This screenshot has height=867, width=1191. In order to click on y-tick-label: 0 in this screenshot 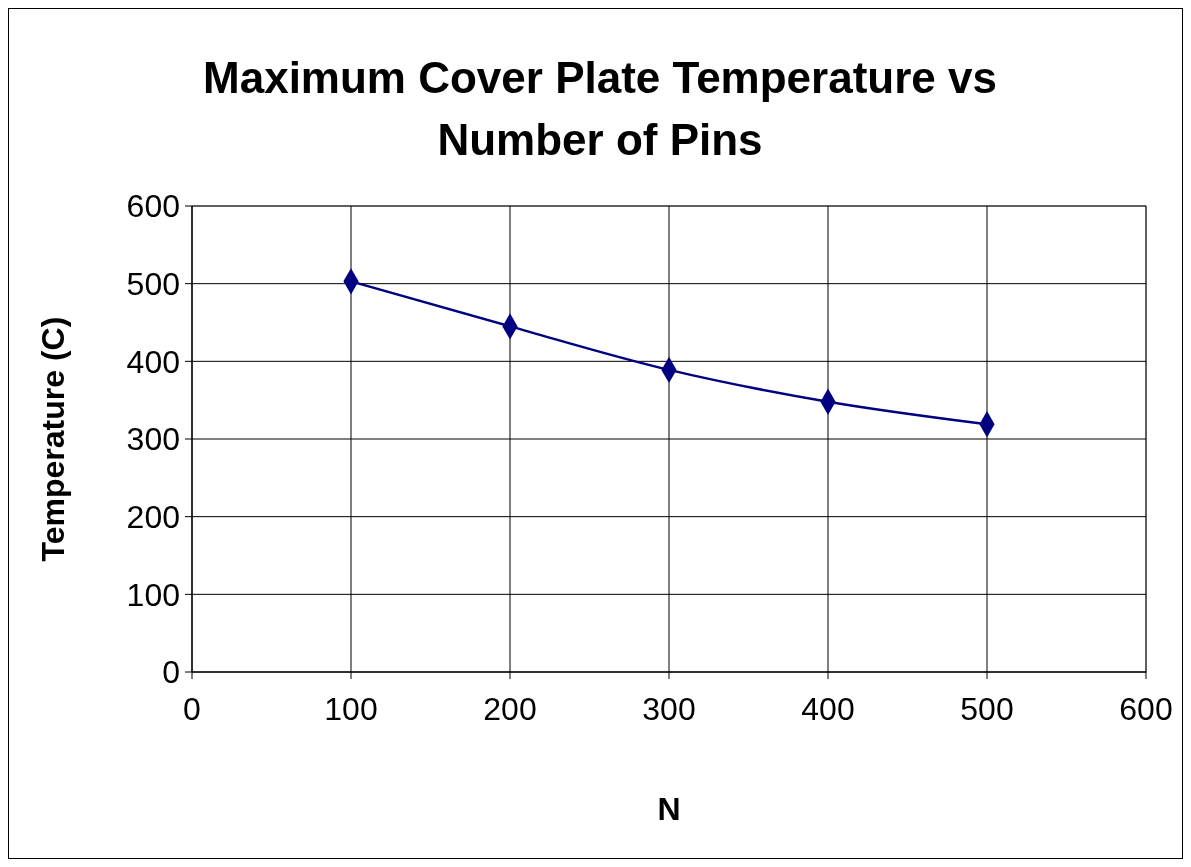, I will do `click(171, 672)`.